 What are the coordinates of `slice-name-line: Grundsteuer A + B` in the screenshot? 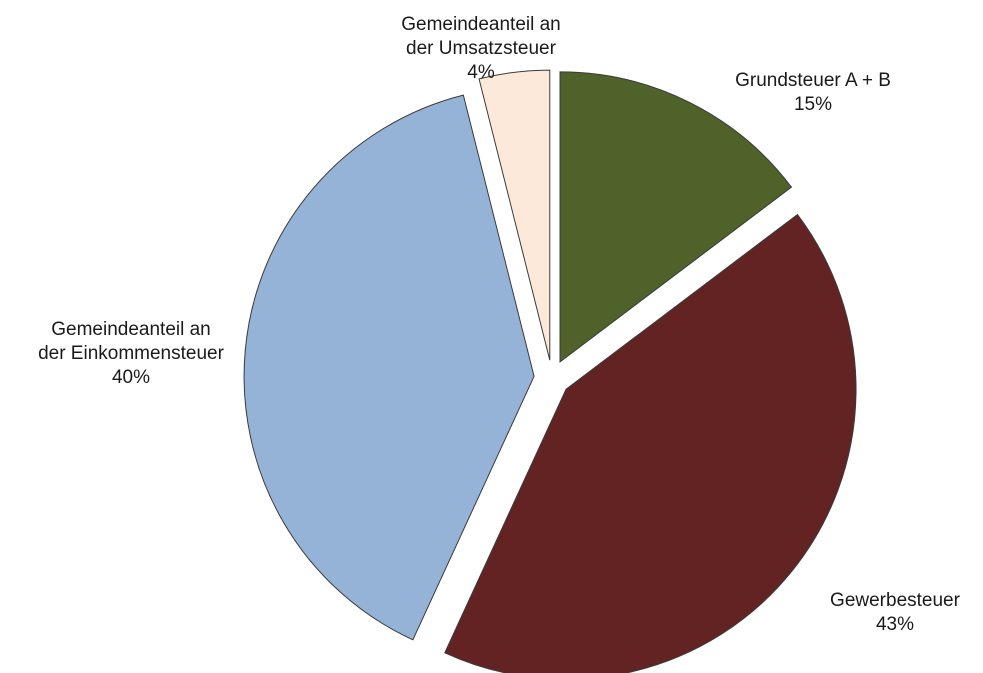 It's located at (813, 80).